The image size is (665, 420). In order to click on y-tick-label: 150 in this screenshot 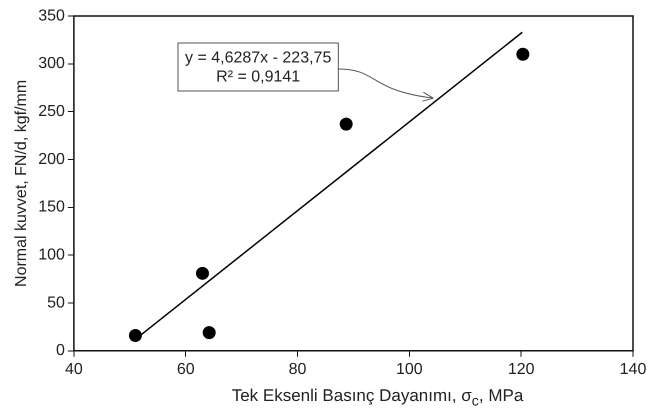, I will do `click(51, 207)`.